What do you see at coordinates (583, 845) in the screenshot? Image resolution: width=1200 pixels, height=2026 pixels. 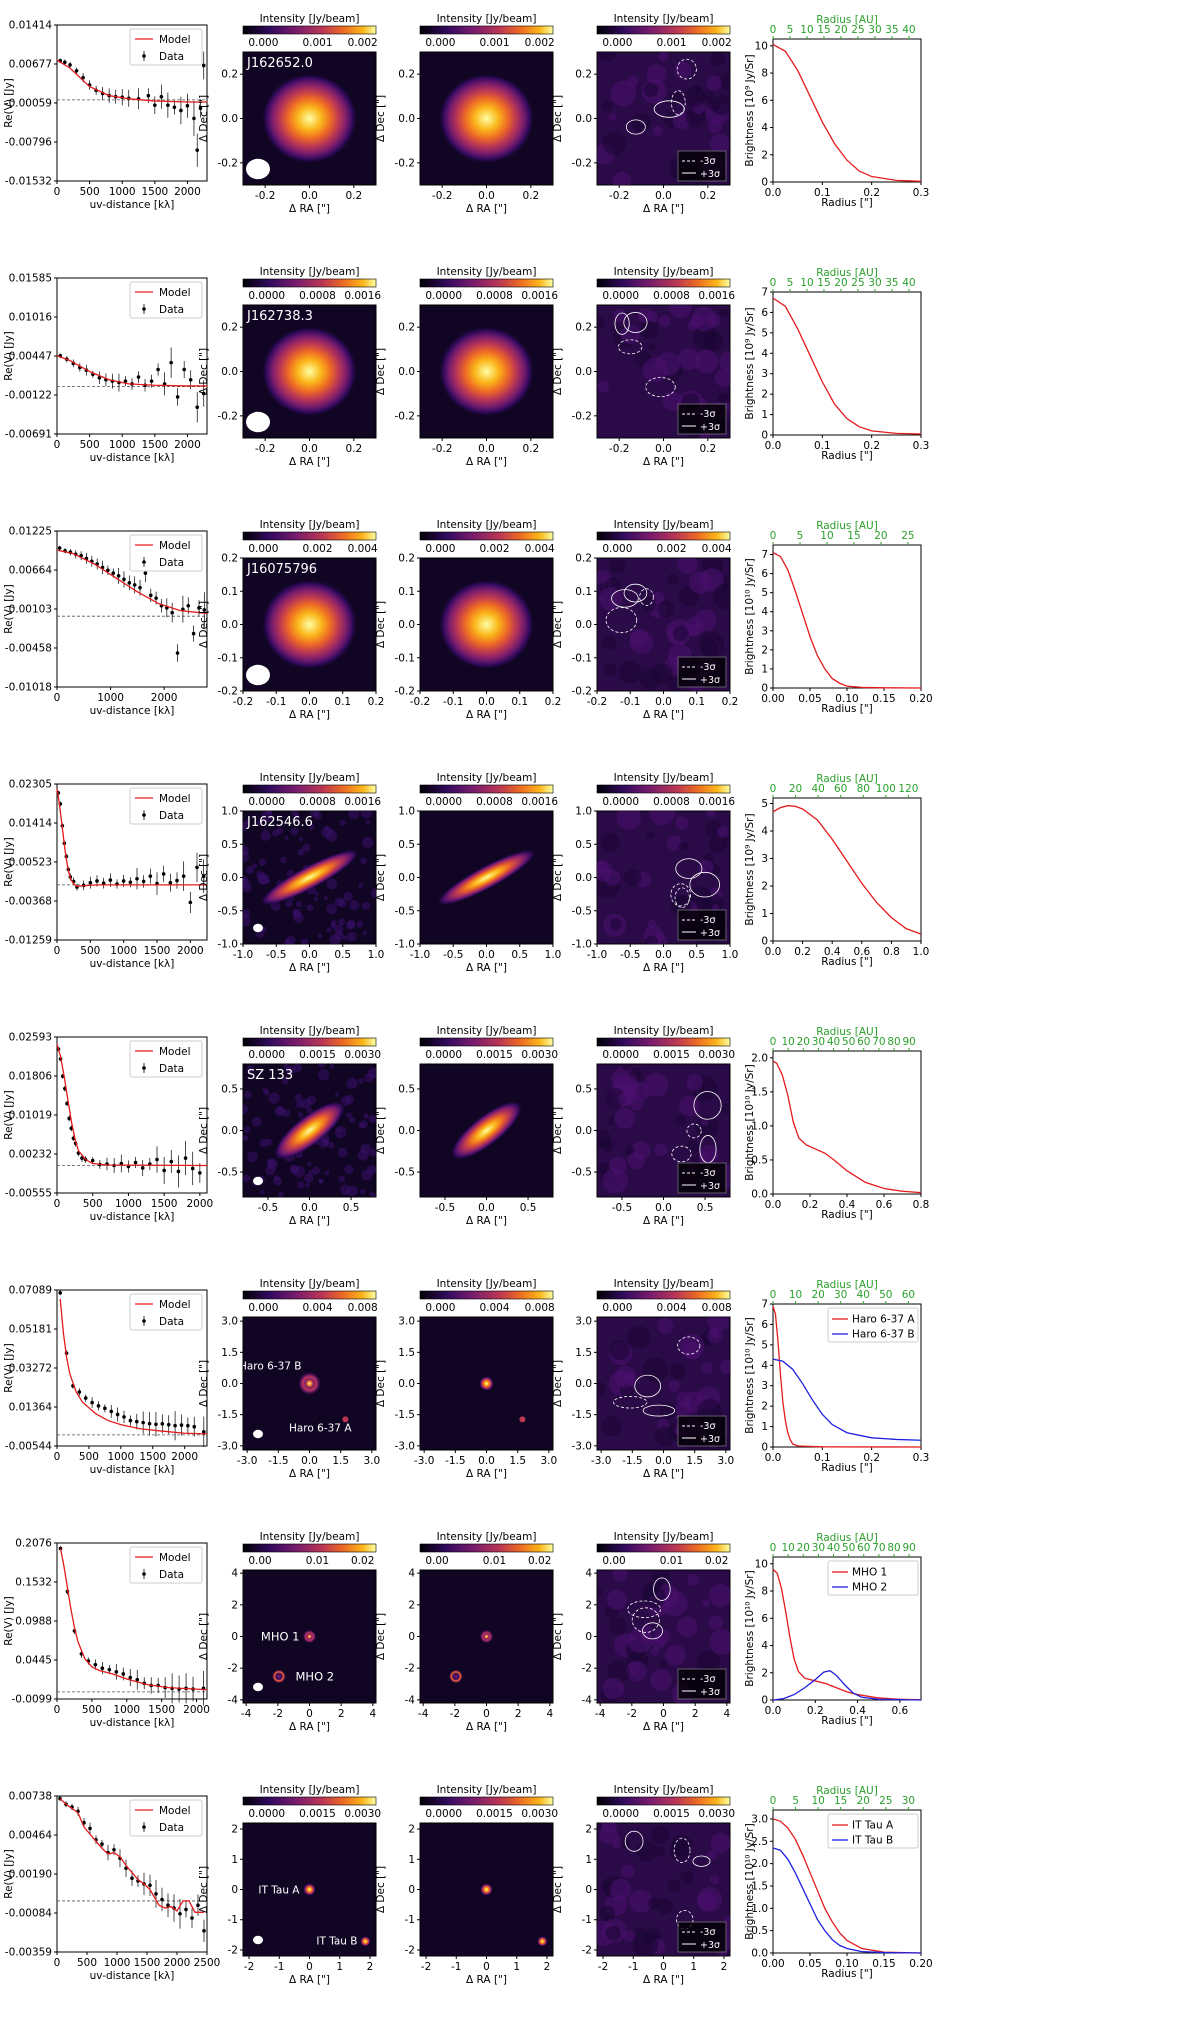 I see `img-ytick-label: 0.5` at bounding box center [583, 845].